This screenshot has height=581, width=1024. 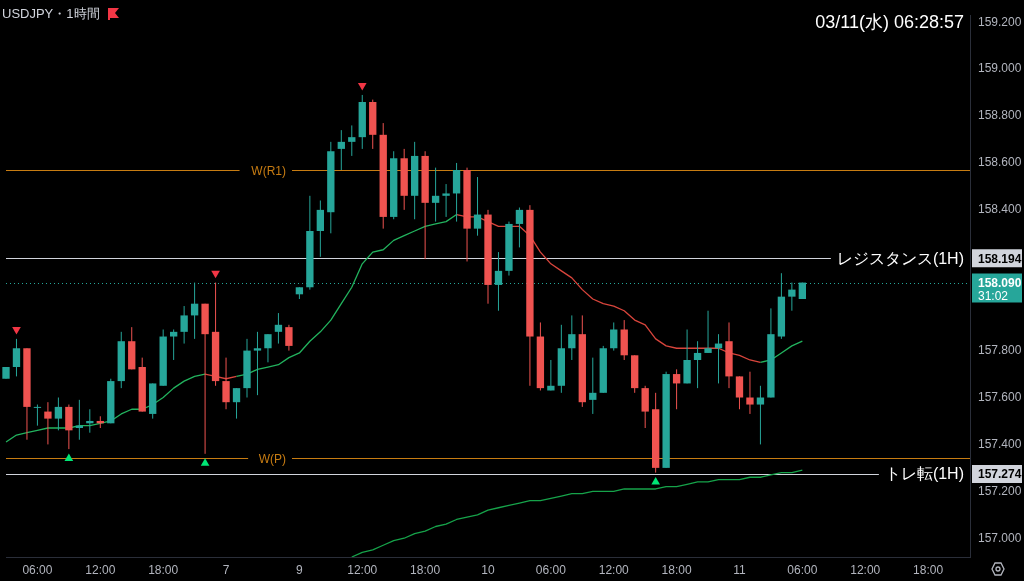 I want to click on text: 31:02, so click(x=993, y=295).